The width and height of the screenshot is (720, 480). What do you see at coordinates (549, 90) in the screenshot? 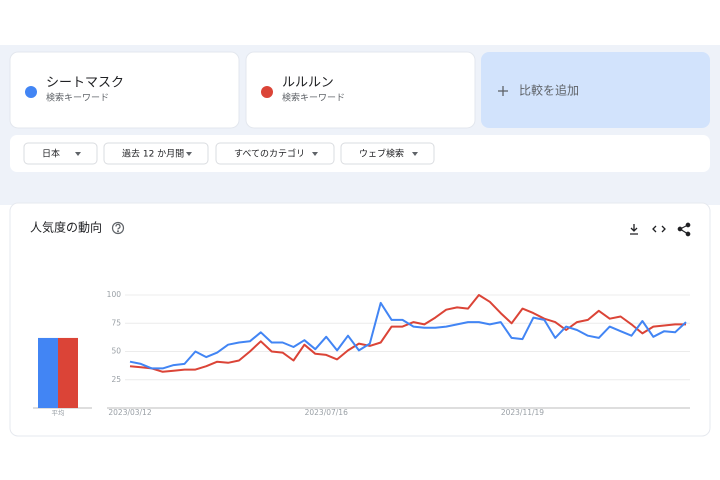
I see `compare-label: 比較を追加` at bounding box center [549, 90].